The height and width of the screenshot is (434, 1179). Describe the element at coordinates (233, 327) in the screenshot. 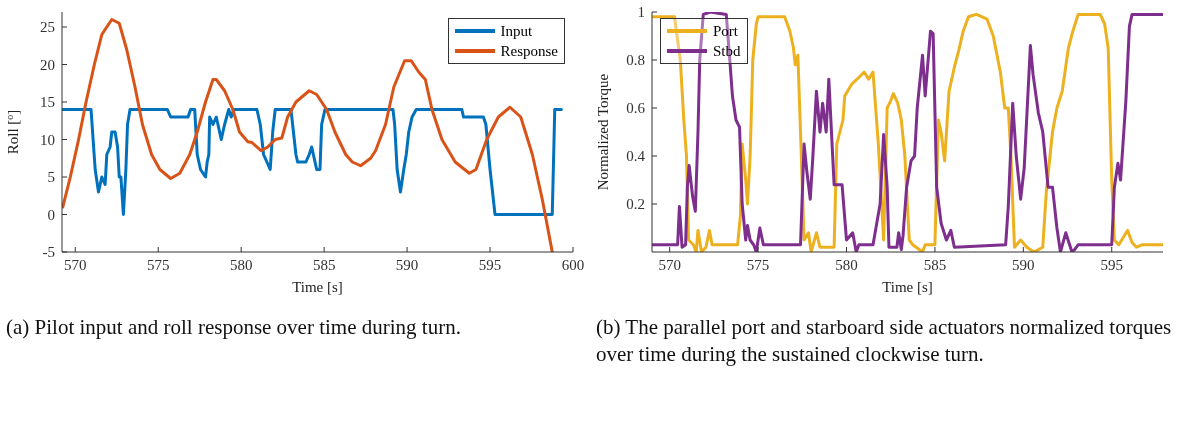

I see `text: (a) Pilot input and roll response over time during turn.` at that location.